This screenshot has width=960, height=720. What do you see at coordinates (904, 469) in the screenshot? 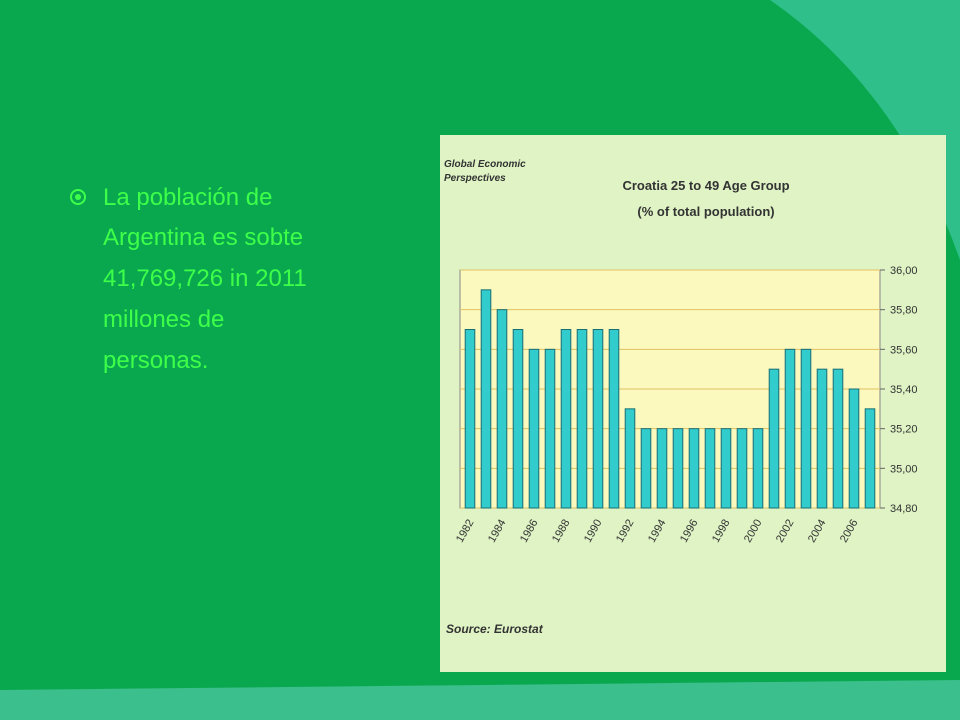
I see `y-tick-label: 35,00` at bounding box center [904, 469].